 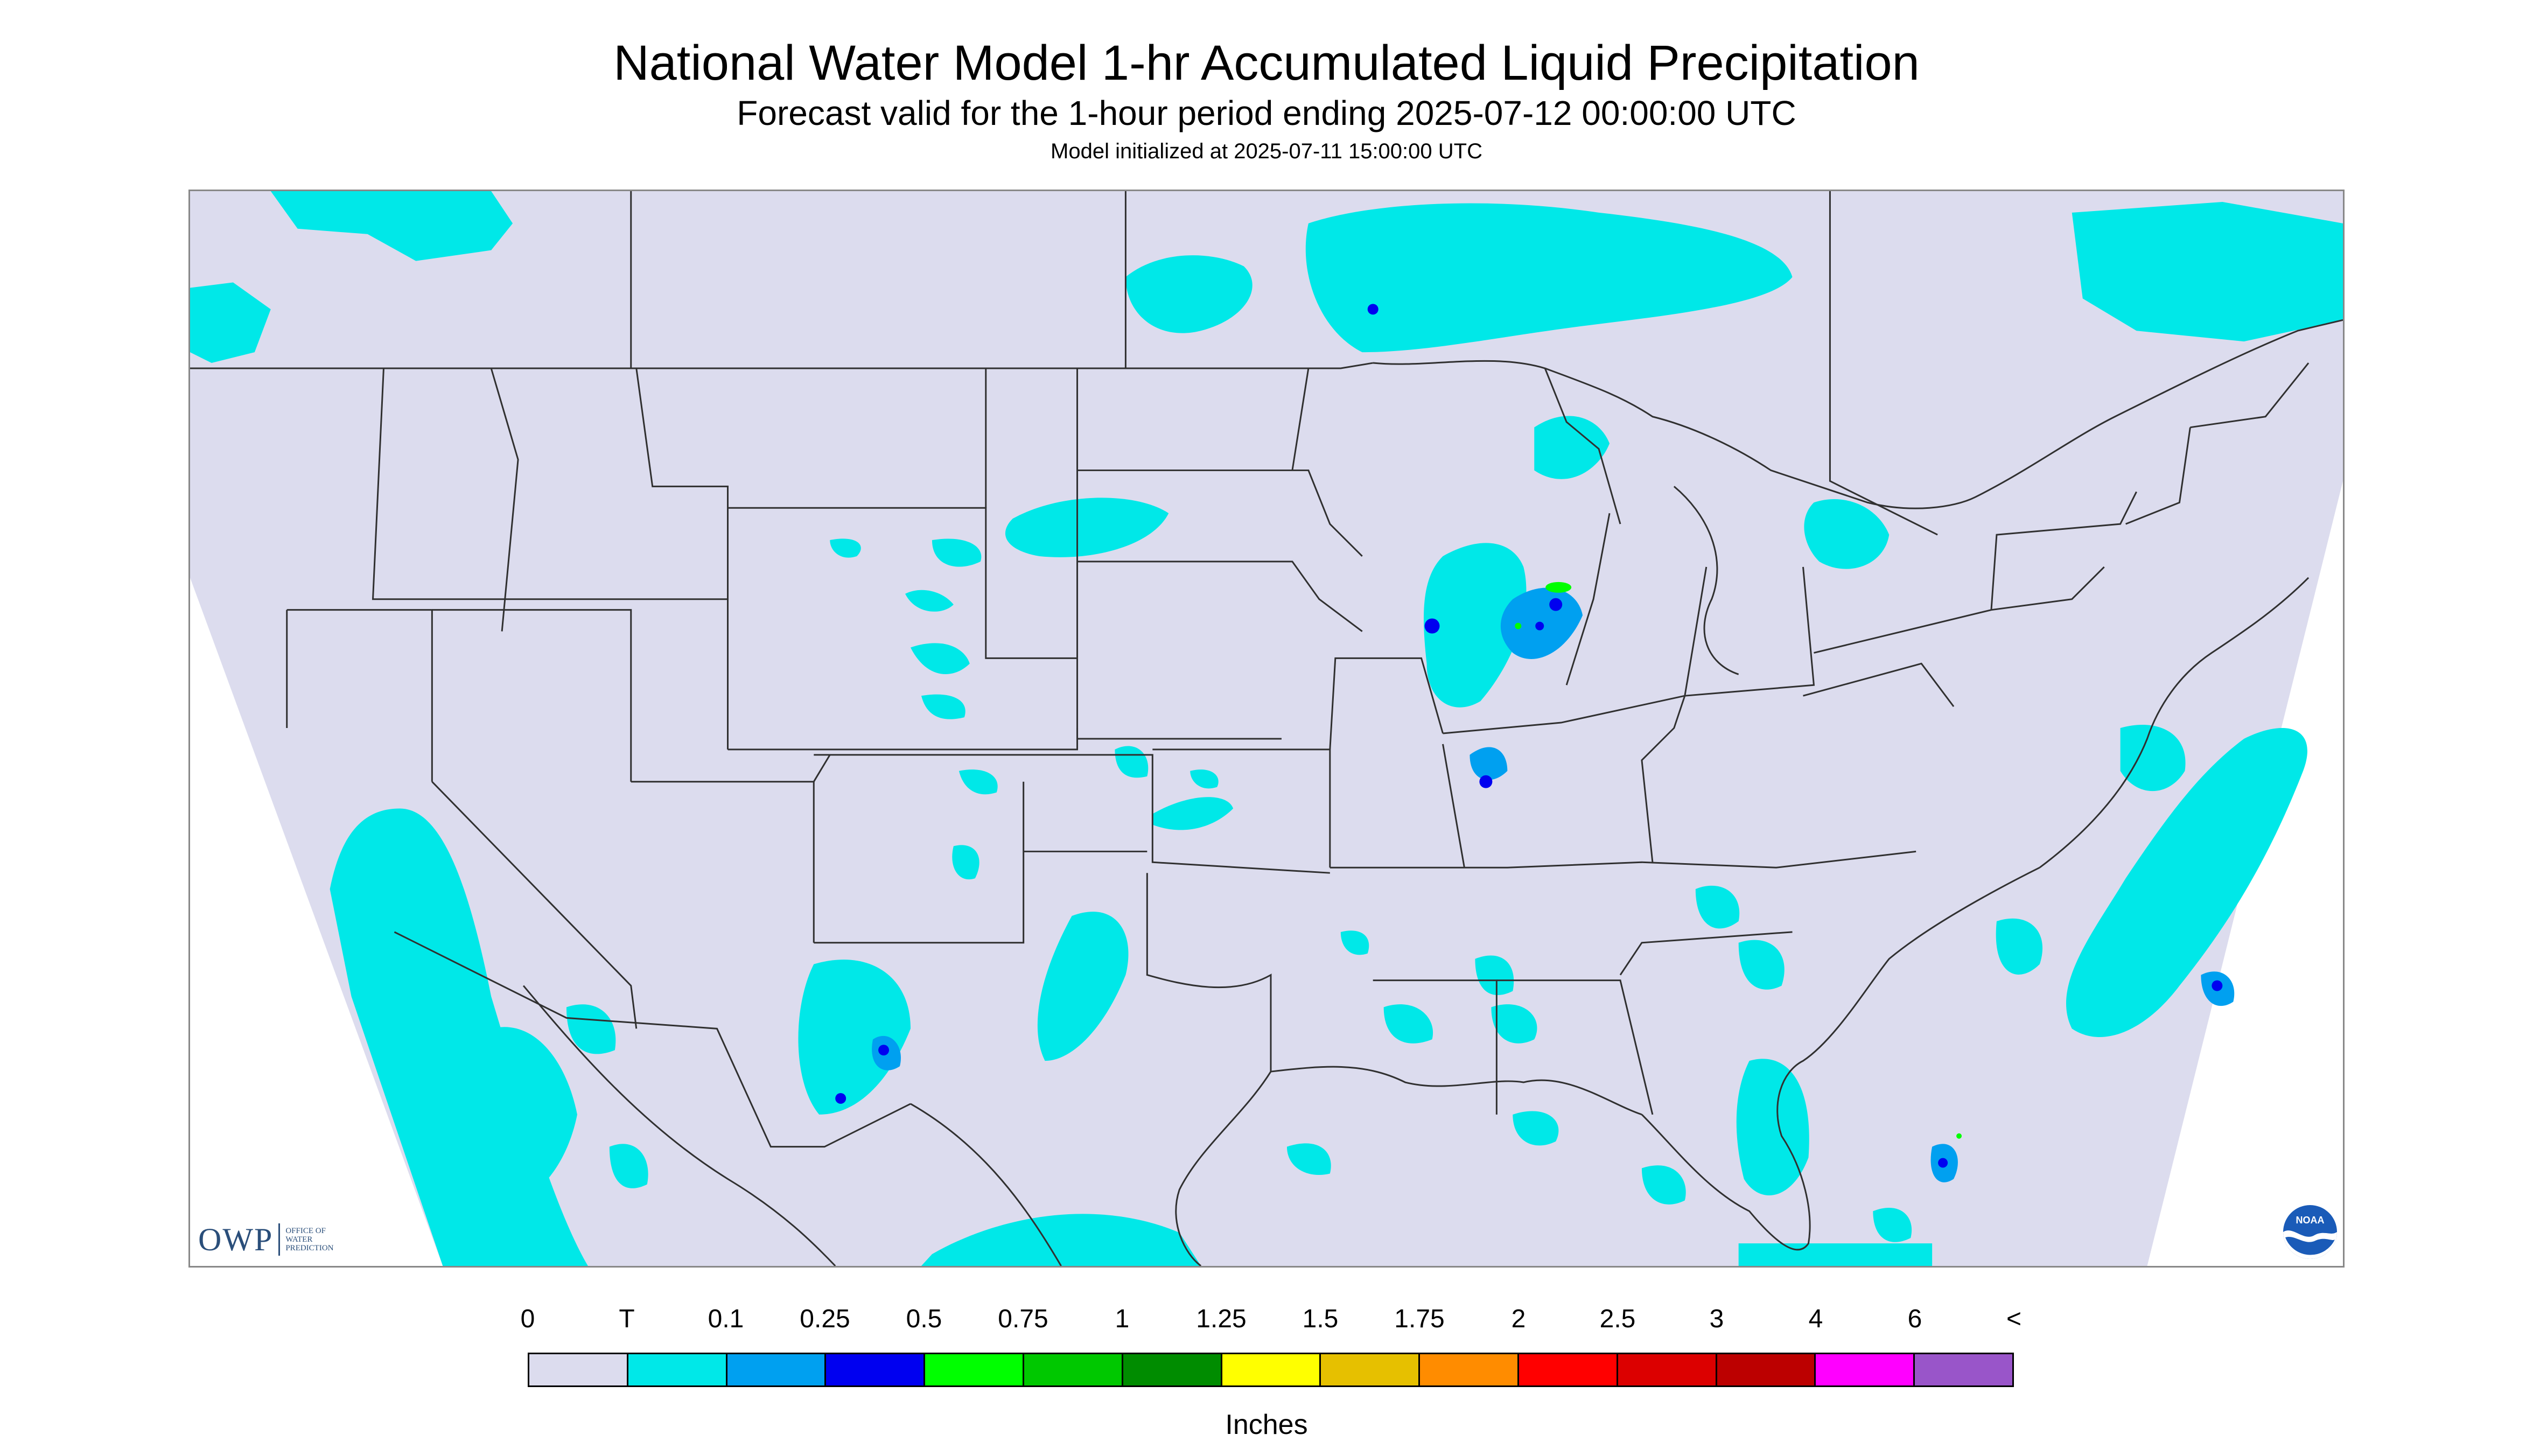 What do you see at coordinates (1716, 1319) in the screenshot?
I see `legend-label: 3` at bounding box center [1716, 1319].